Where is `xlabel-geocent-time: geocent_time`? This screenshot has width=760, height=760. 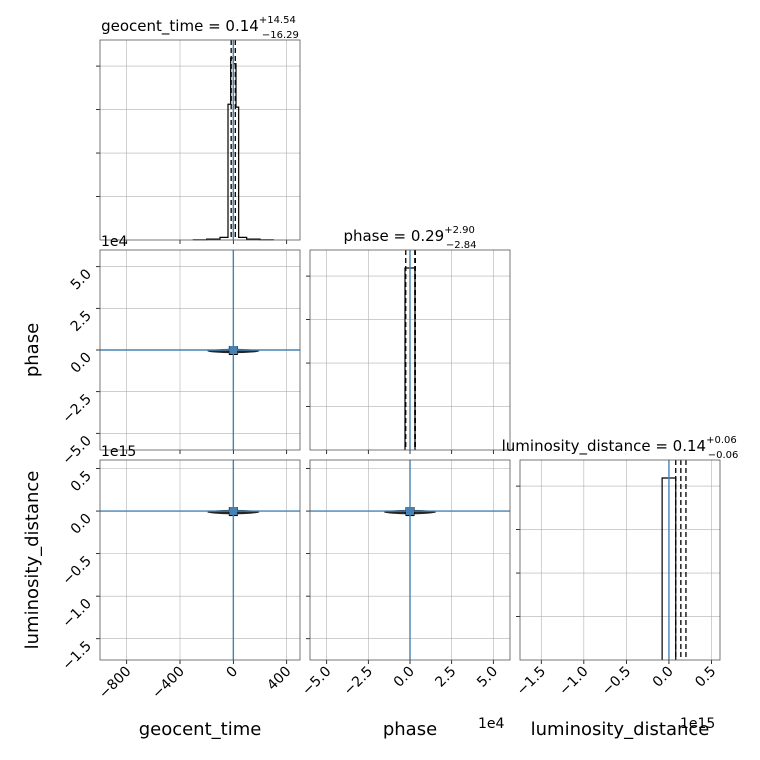
xlabel-geocent-time: geocent_time is located at coordinates (200, 729).